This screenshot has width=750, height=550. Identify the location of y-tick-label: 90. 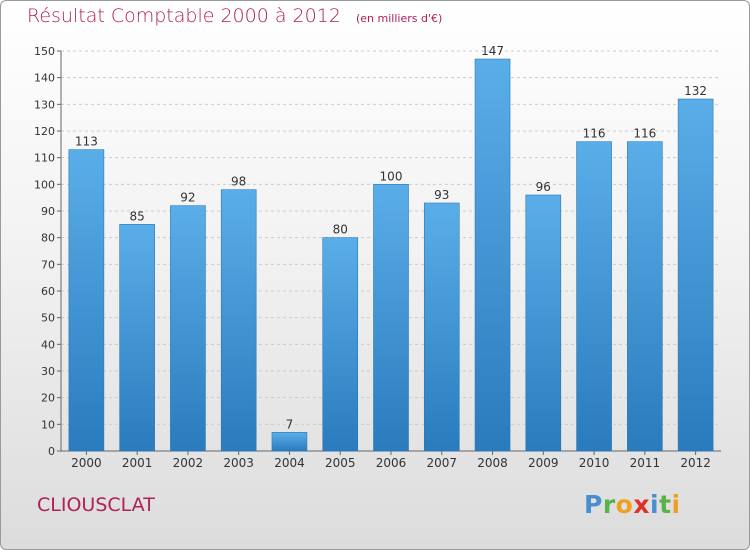
(48, 211).